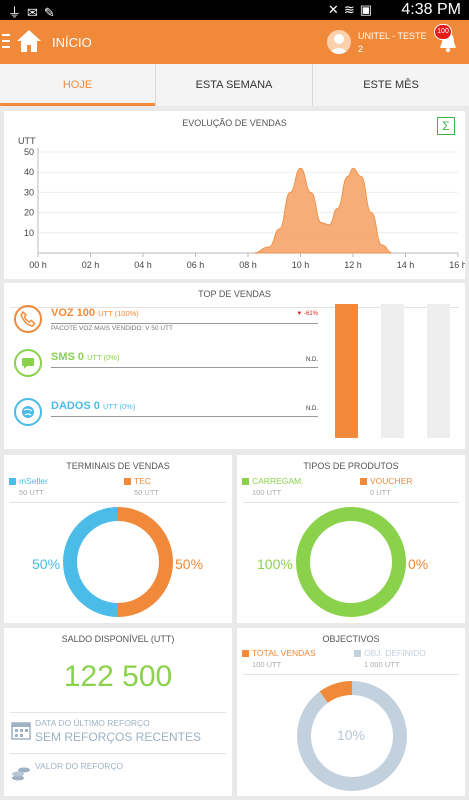  What do you see at coordinates (392, 43) in the screenshot?
I see `user-info: UNITEL - TESTE 2` at bounding box center [392, 43].